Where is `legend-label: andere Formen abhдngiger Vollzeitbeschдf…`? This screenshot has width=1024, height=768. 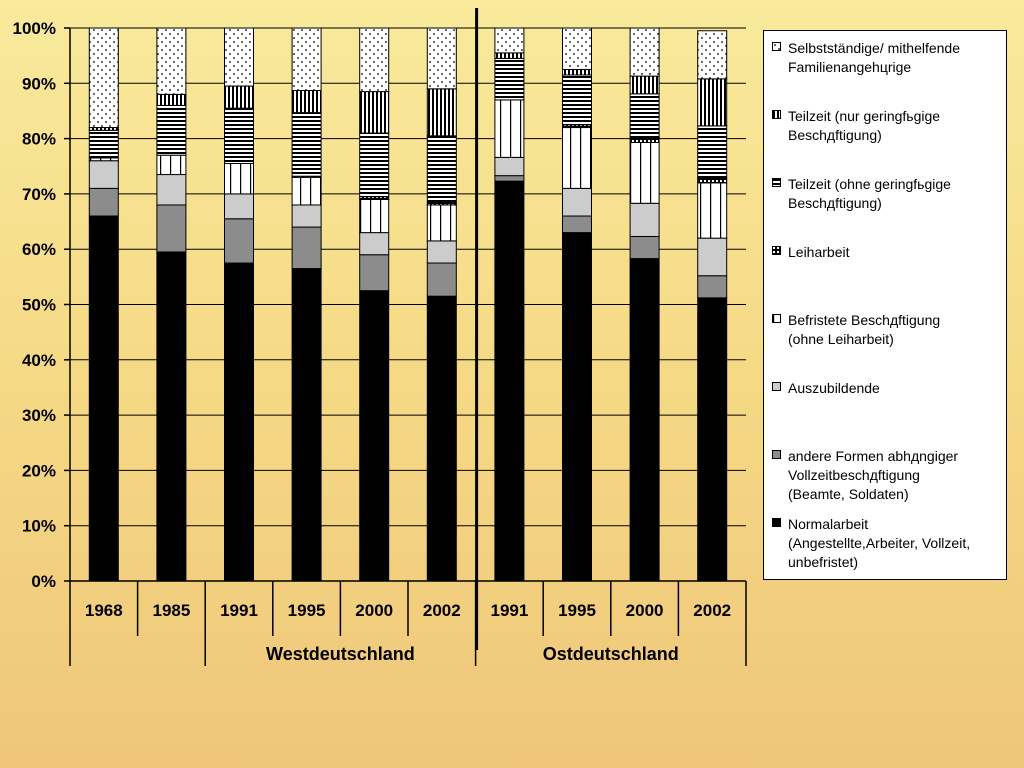
legend-label: andere Formen abhдngiger Vollzeitbeschдf… is located at coordinates (873, 475).